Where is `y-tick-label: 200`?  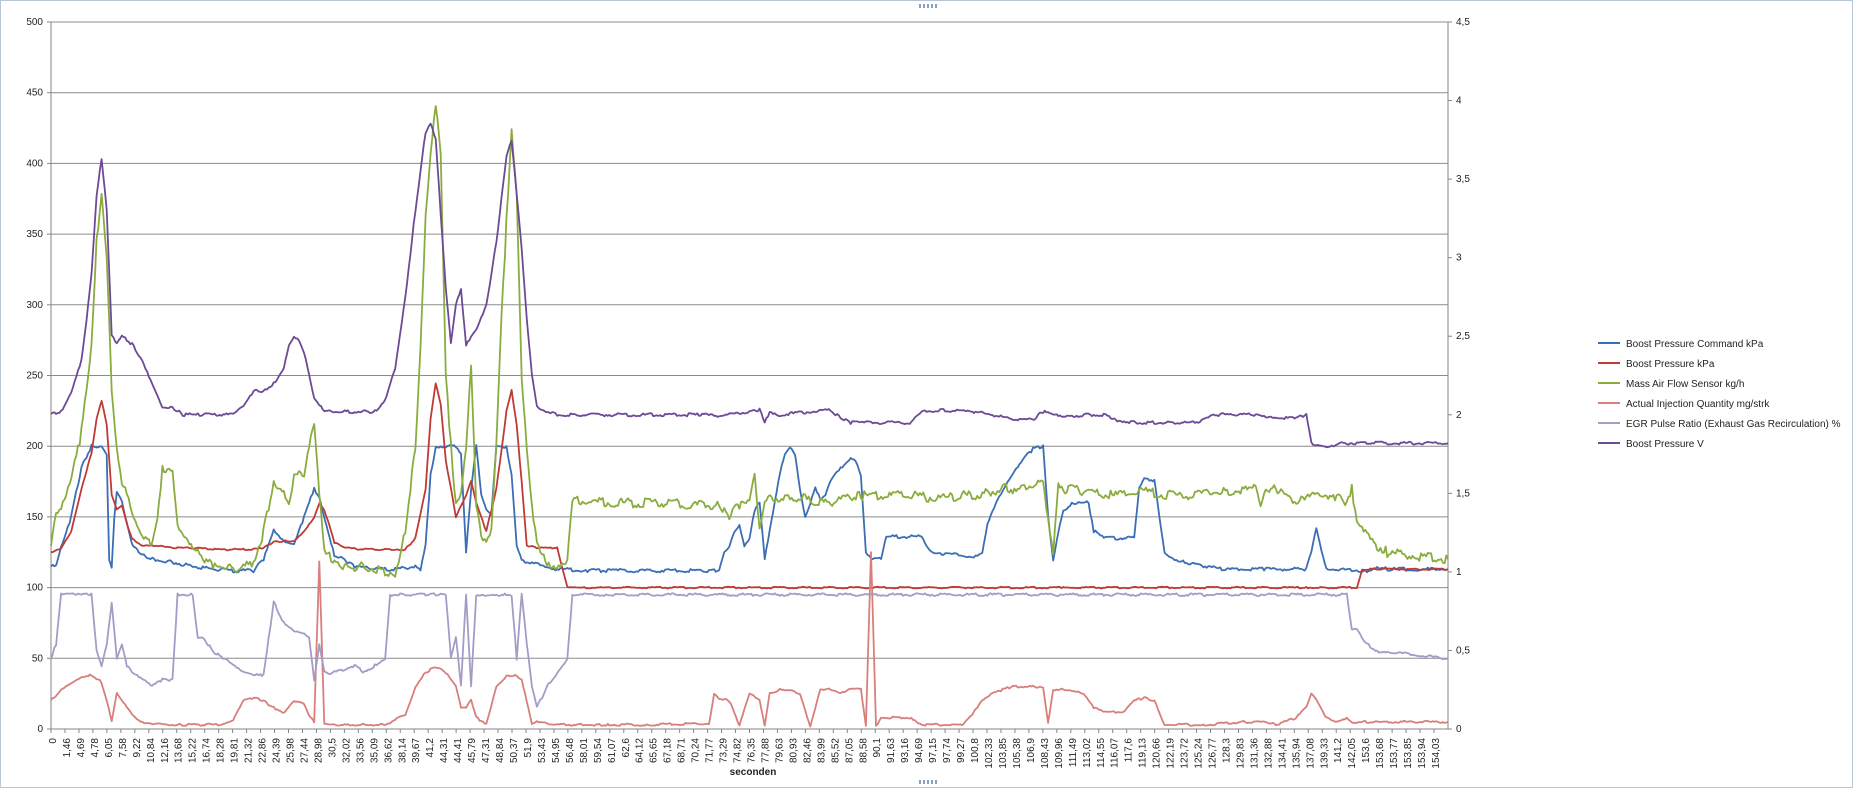
y-tick-label: 200 is located at coordinates (34, 446).